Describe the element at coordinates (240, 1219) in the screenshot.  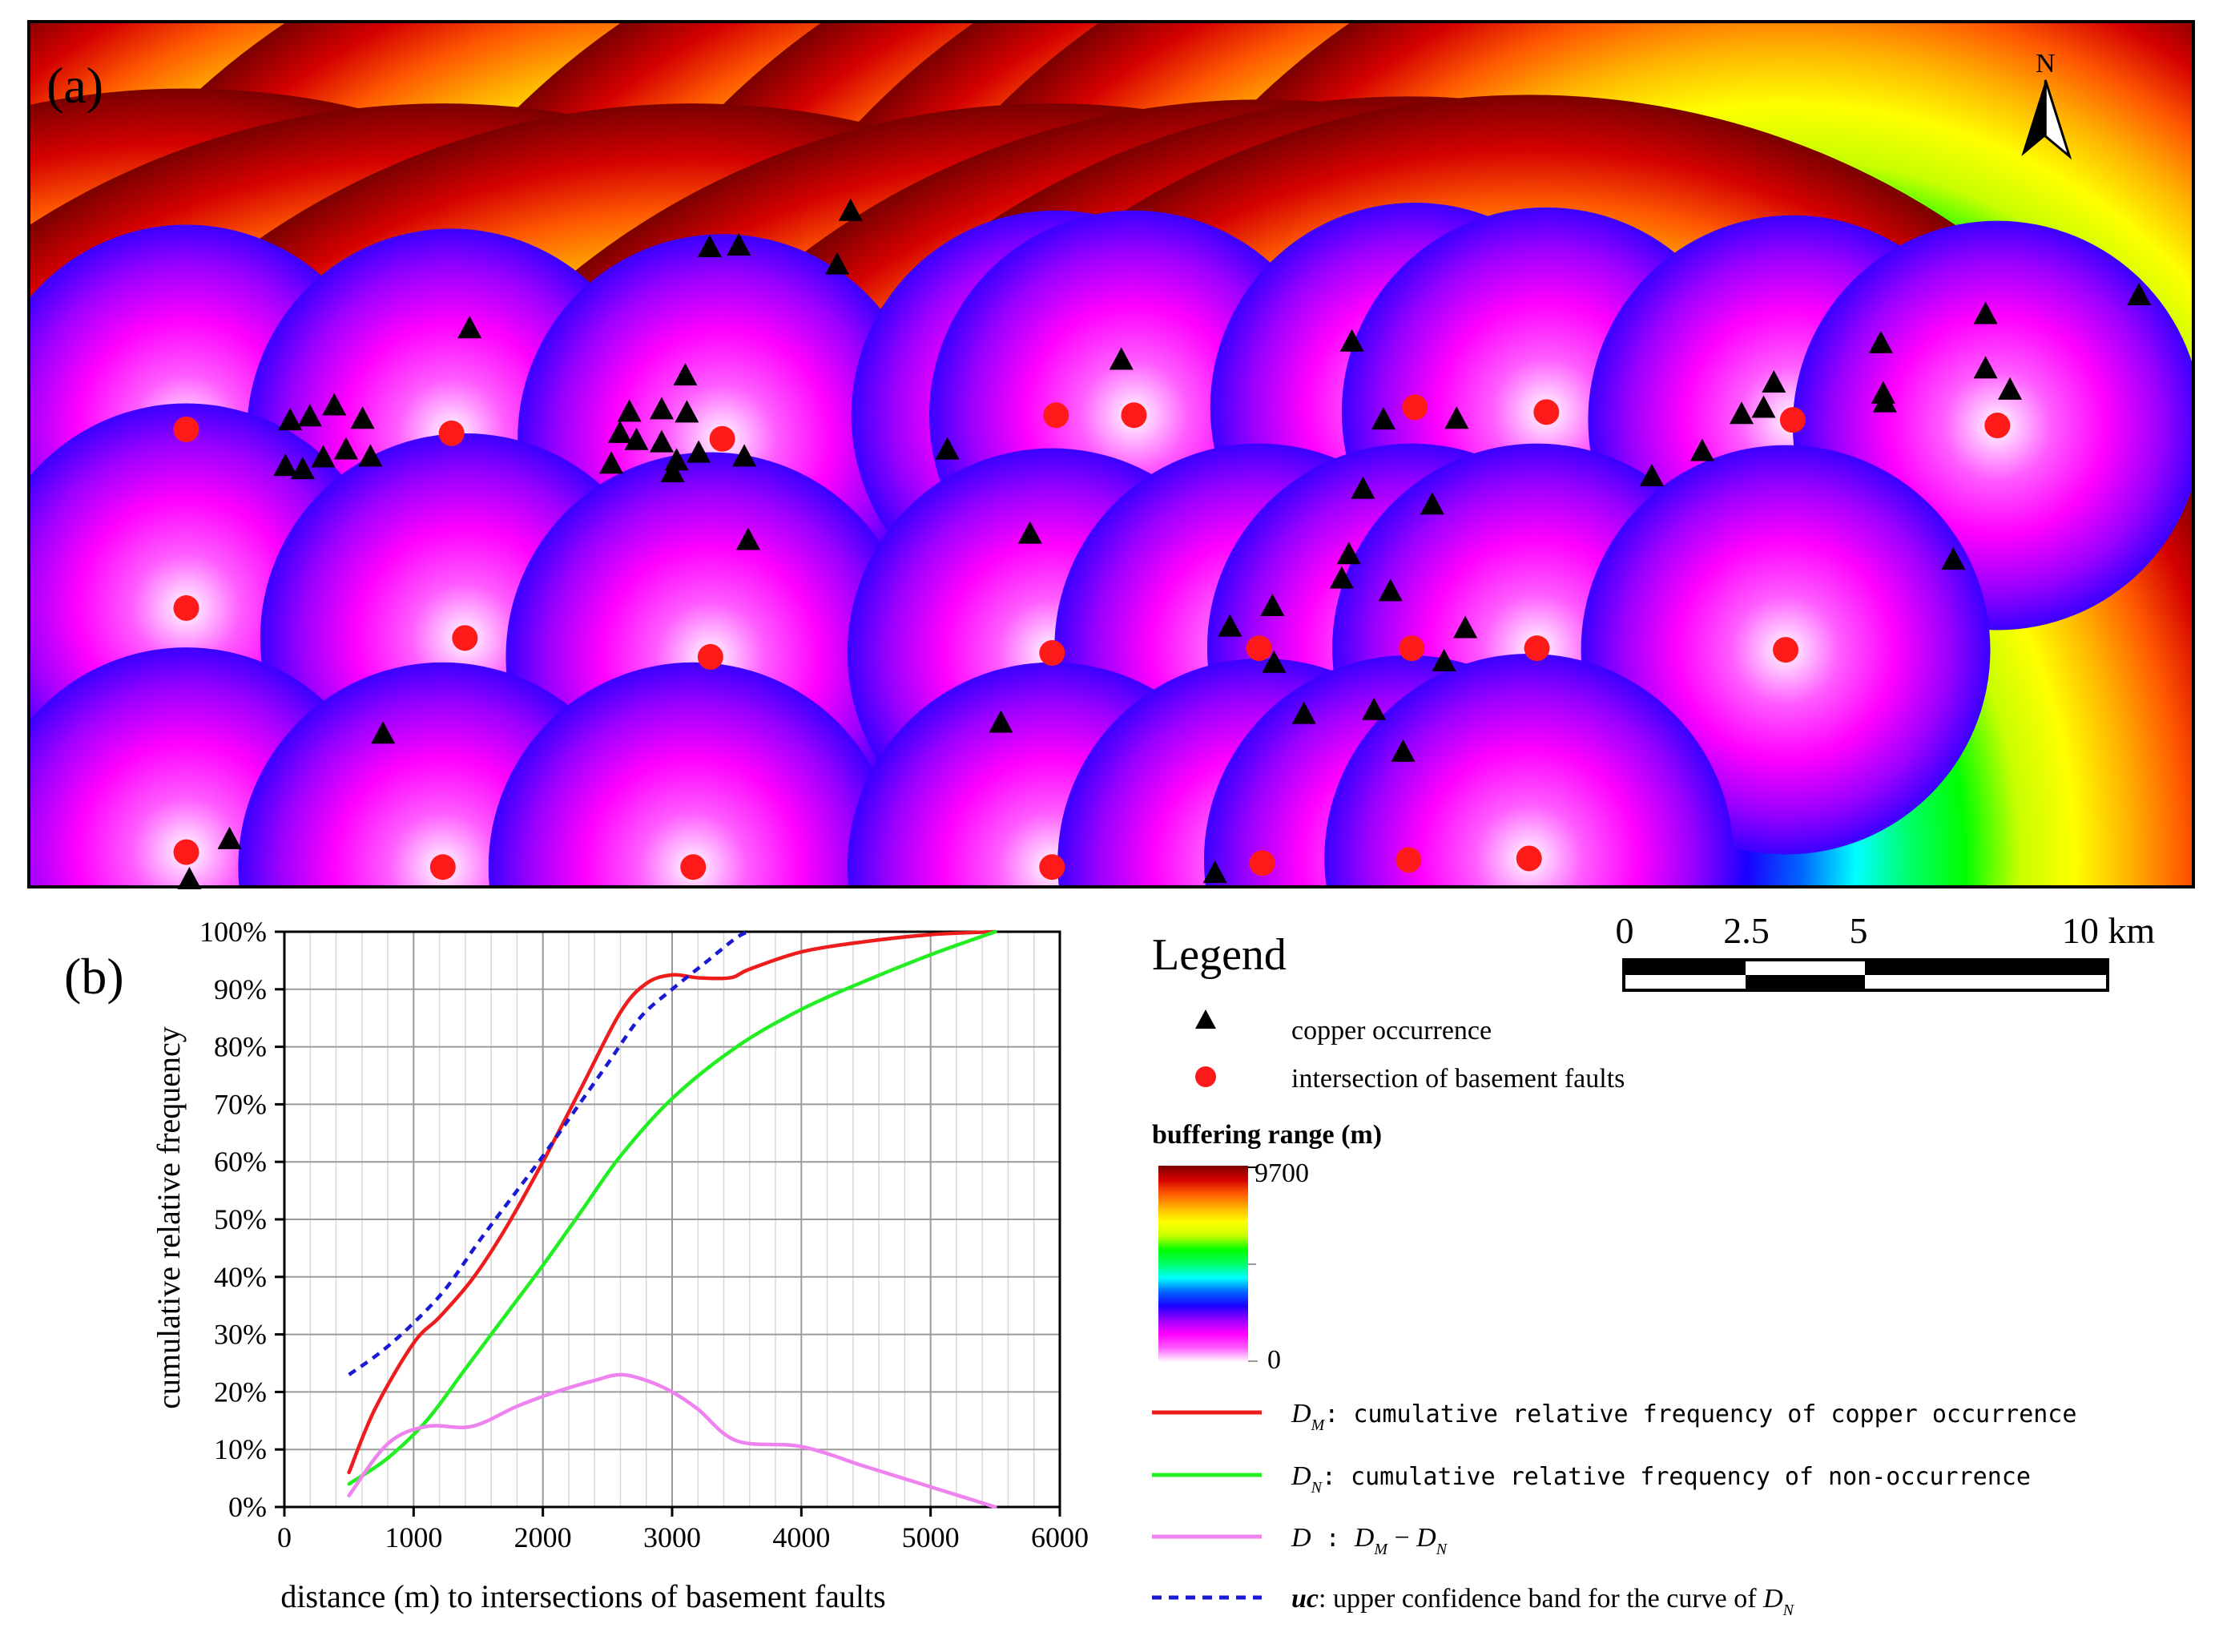
I see `y-tick-label: 50%` at that location.